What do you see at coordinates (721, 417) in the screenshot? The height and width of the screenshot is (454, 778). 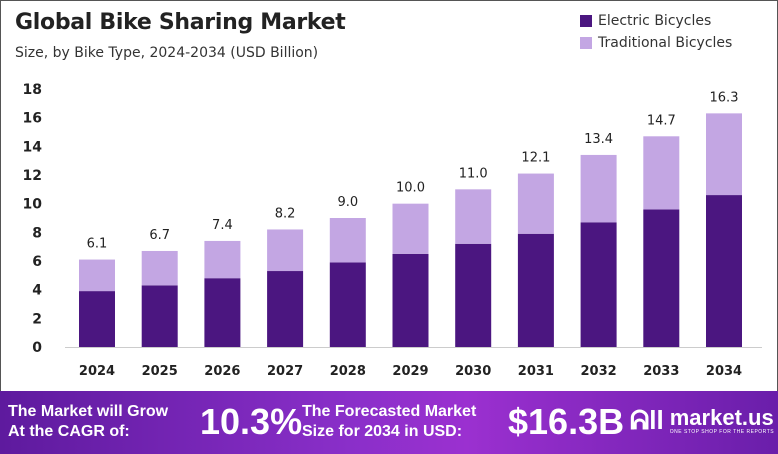 I see `logo-name: market.us` at bounding box center [721, 417].